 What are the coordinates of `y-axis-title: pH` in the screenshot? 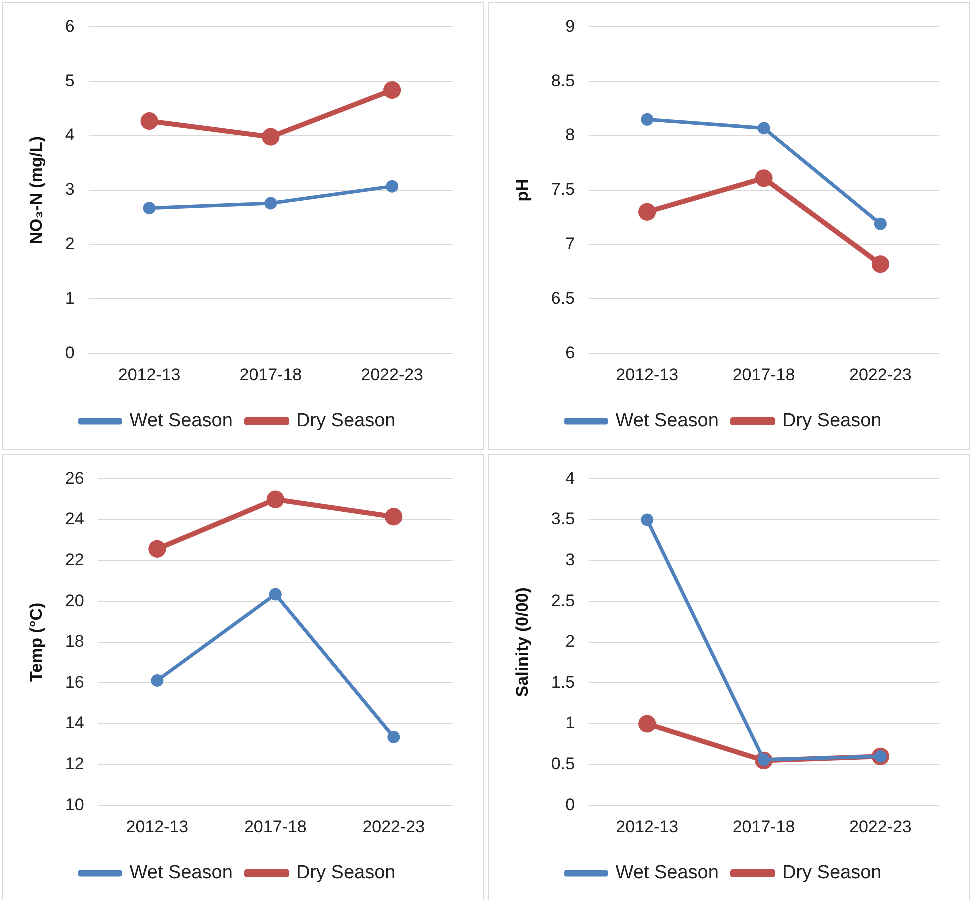 It's located at (522, 190).